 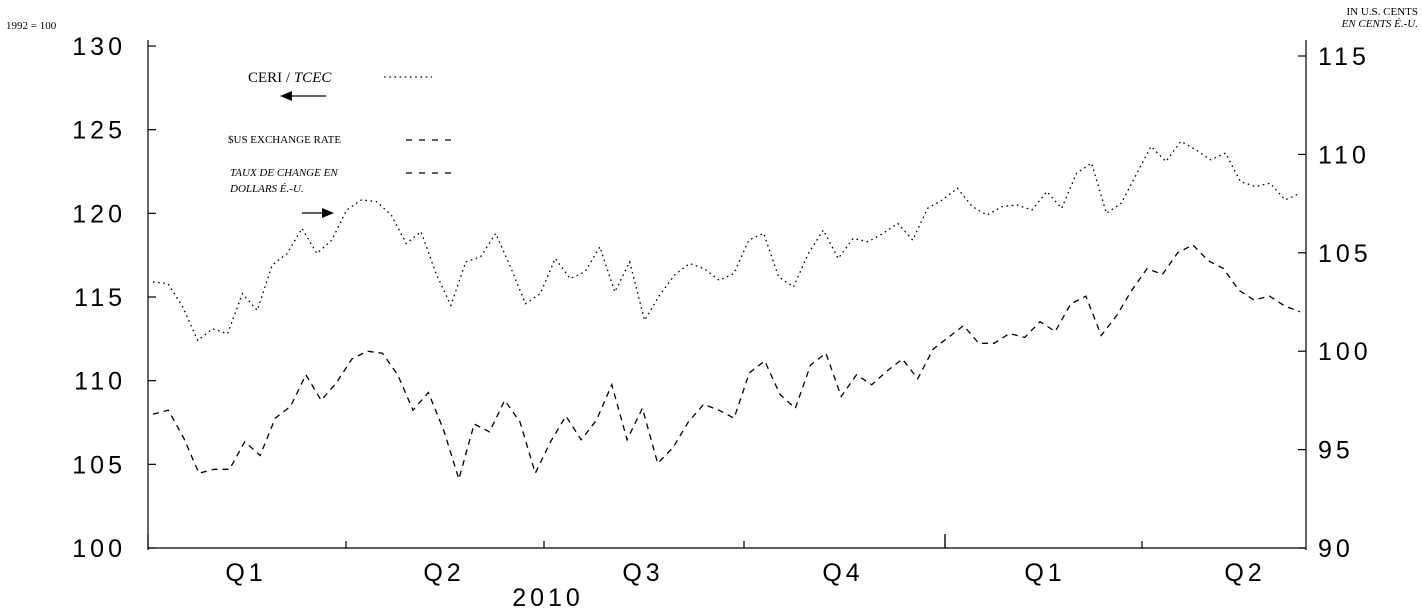 I want to click on legend-ceri-label-italic: TCEC, so click(x=313, y=78).